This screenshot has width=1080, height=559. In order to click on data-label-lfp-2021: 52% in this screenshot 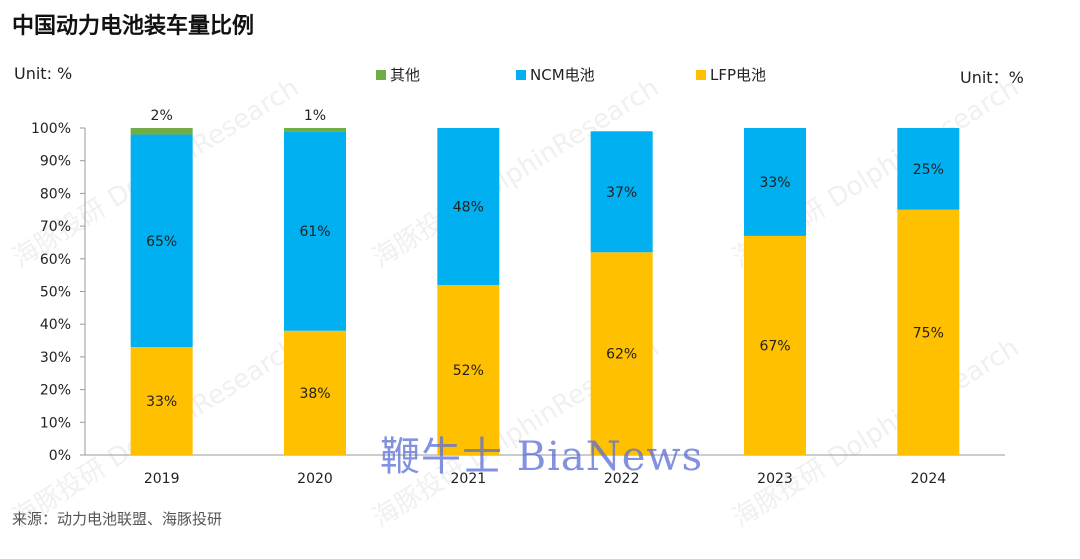, I will do `click(468, 371)`.